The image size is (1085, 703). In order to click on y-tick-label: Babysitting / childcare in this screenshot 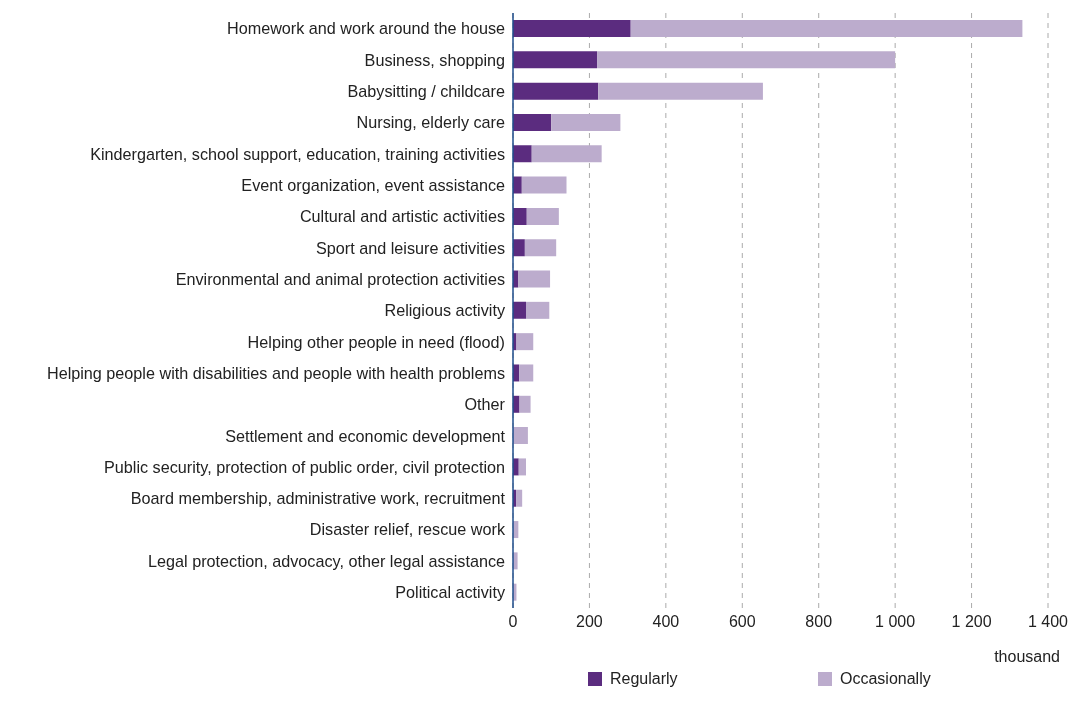, I will do `click(426, 91)`.